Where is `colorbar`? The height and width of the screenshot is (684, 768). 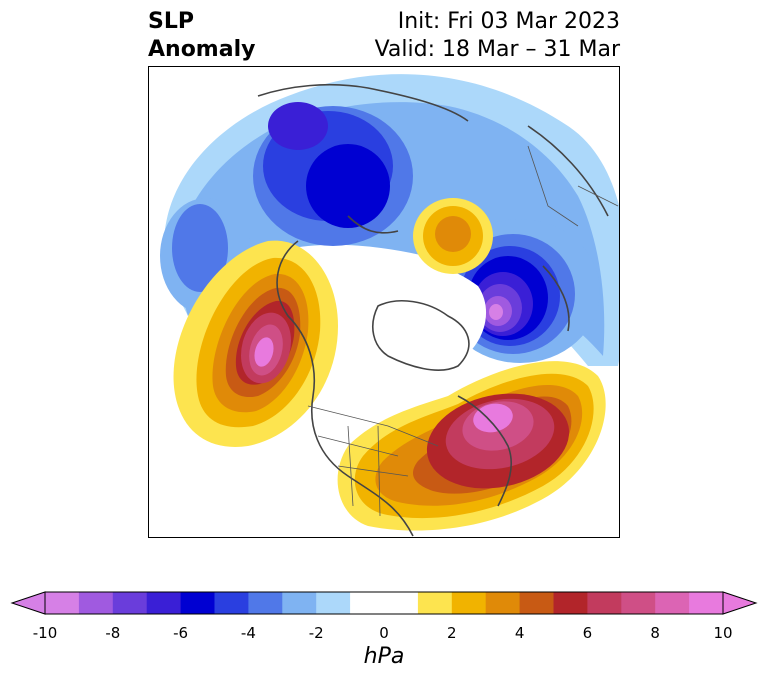 colorbar is located at coordinates (384, 603).